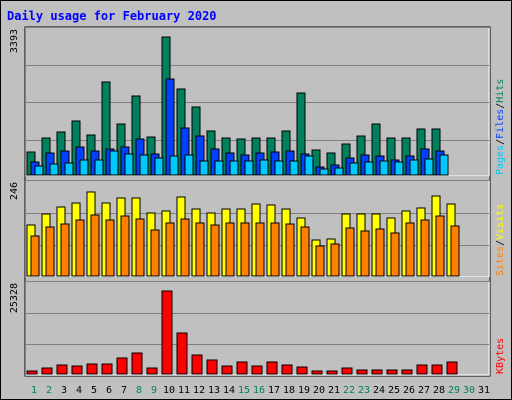 The width and height of the screenshot is (512, 400). Describe the element at coordinates (112, 16) in the screenshot. I see `chart-title: Daily usage for February 2020` at that location.